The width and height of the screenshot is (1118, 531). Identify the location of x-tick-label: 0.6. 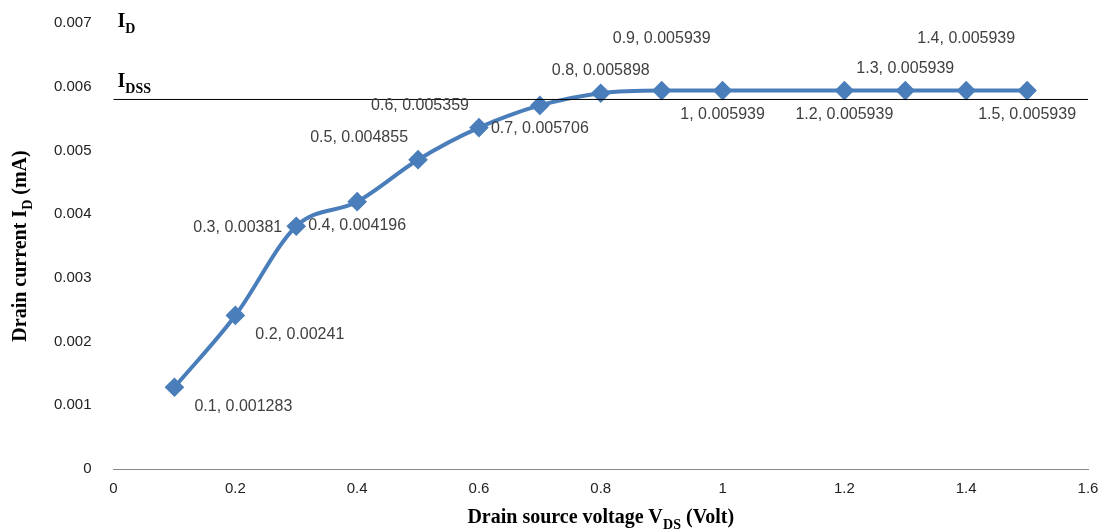
(479, 488).